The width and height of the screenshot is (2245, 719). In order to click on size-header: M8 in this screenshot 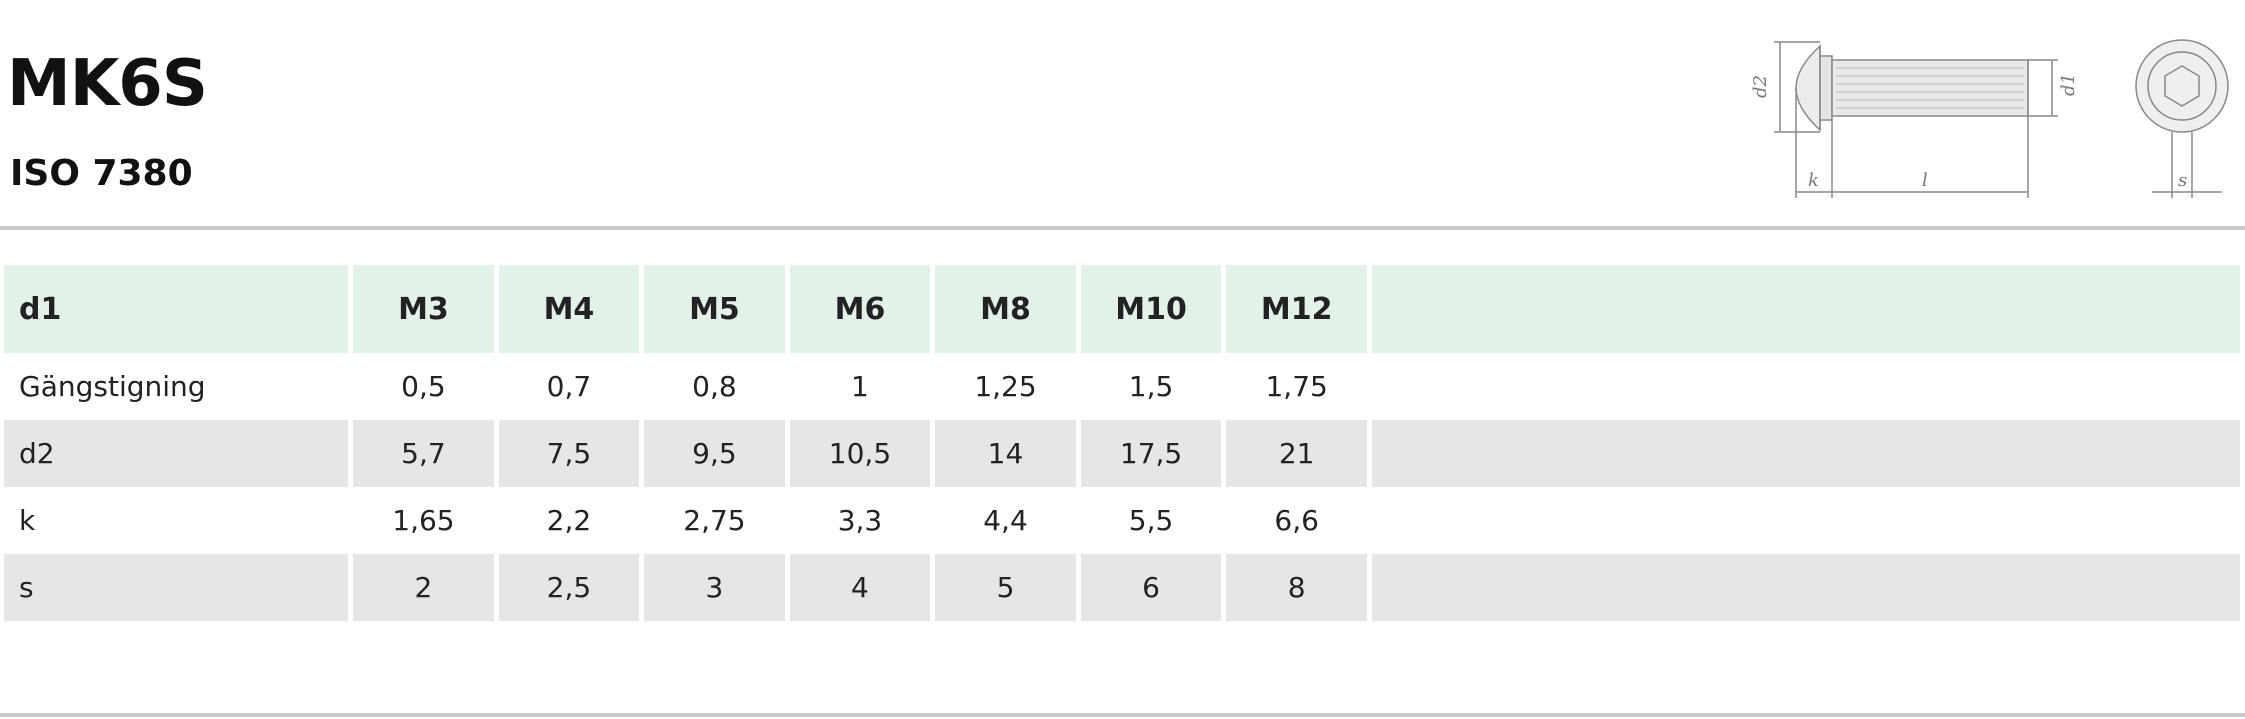, I will do `click(1005, 309)`.